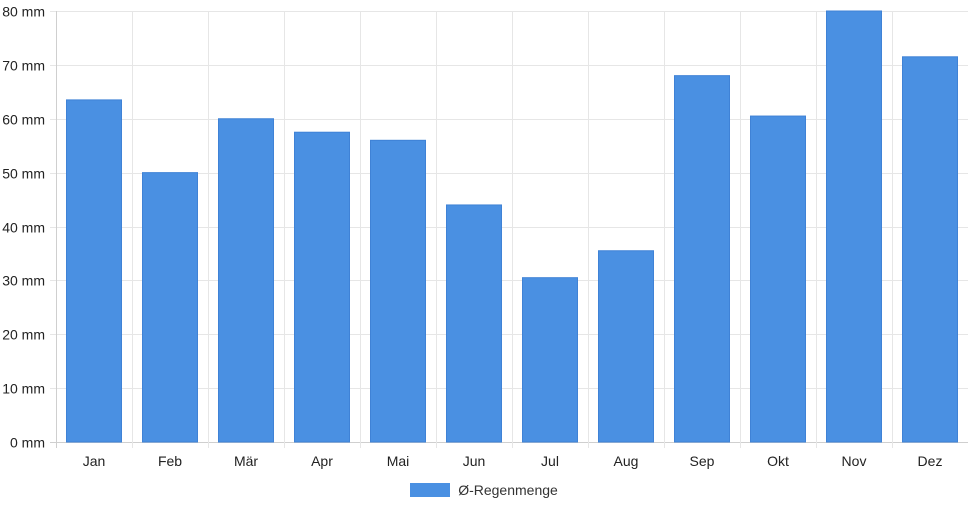  Describe the element at coordinates (854, 461) in the screenshot. I see `x-tick-label: Nov` at that location.